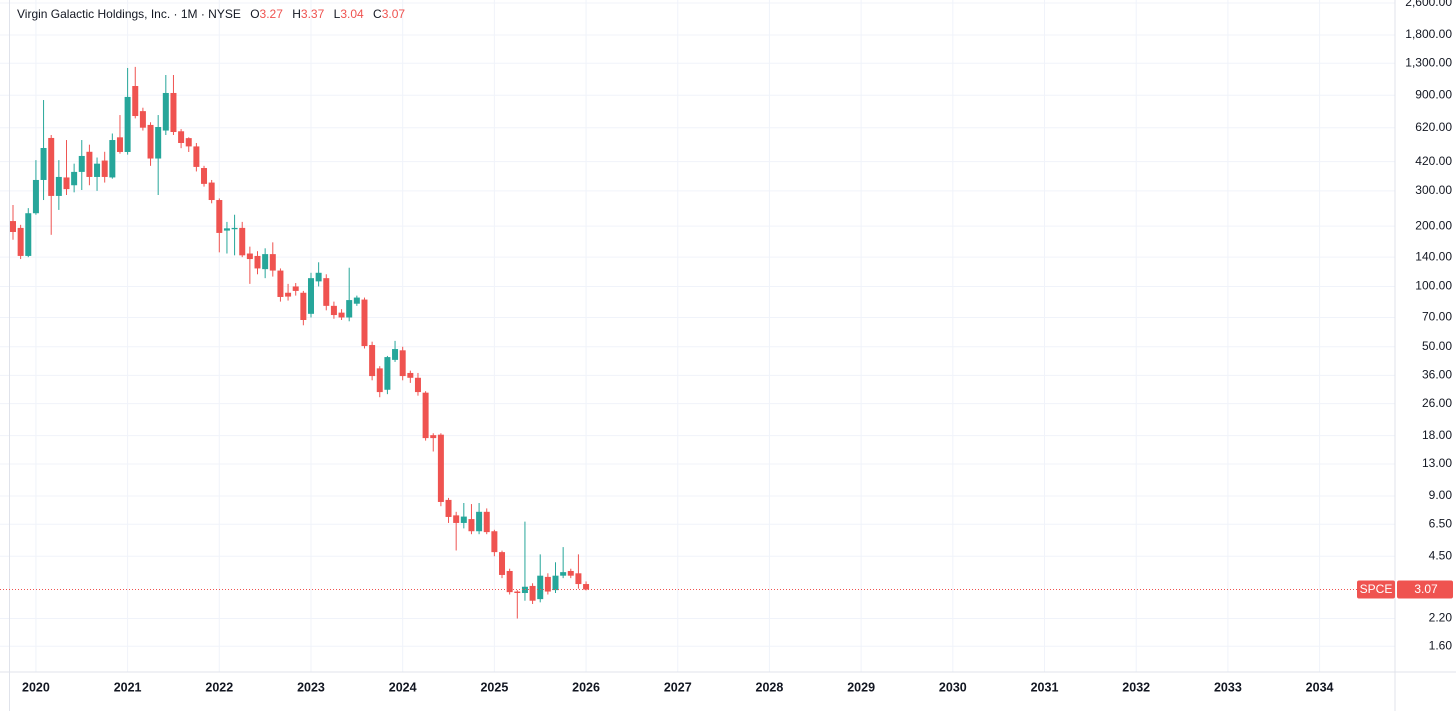 Image resolution: width=1456 pixels, height=711 pixels. I want to click on y-tick-label: 6.50, so click(1441, 523).